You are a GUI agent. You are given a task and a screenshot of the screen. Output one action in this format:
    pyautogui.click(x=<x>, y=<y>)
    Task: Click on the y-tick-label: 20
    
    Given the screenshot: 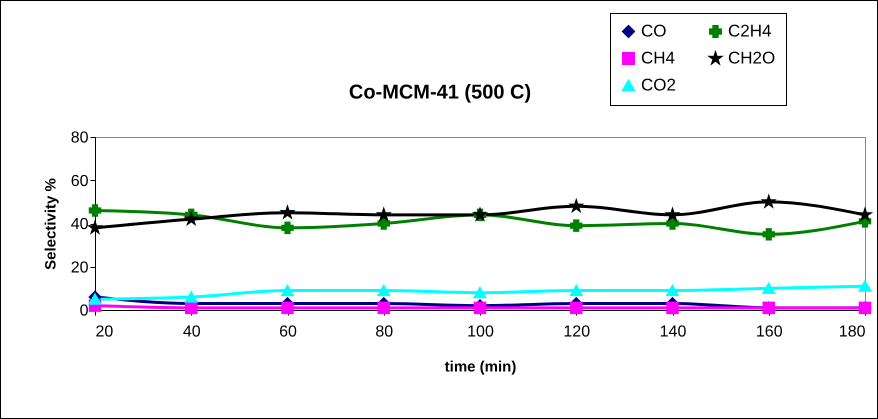 What is the action you would take?
    pyautogui.click(x=79, y=267)
    